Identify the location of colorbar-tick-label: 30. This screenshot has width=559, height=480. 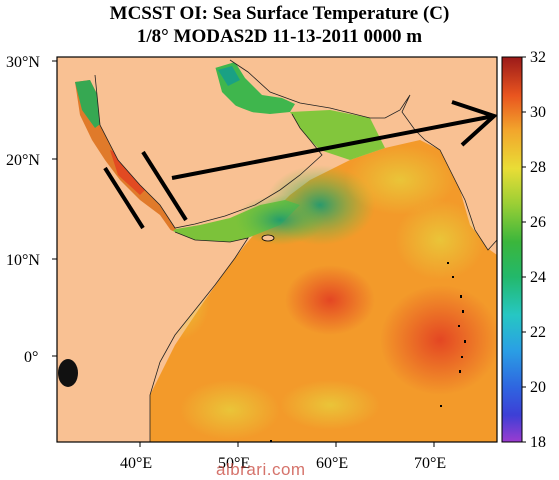
(538, 112).